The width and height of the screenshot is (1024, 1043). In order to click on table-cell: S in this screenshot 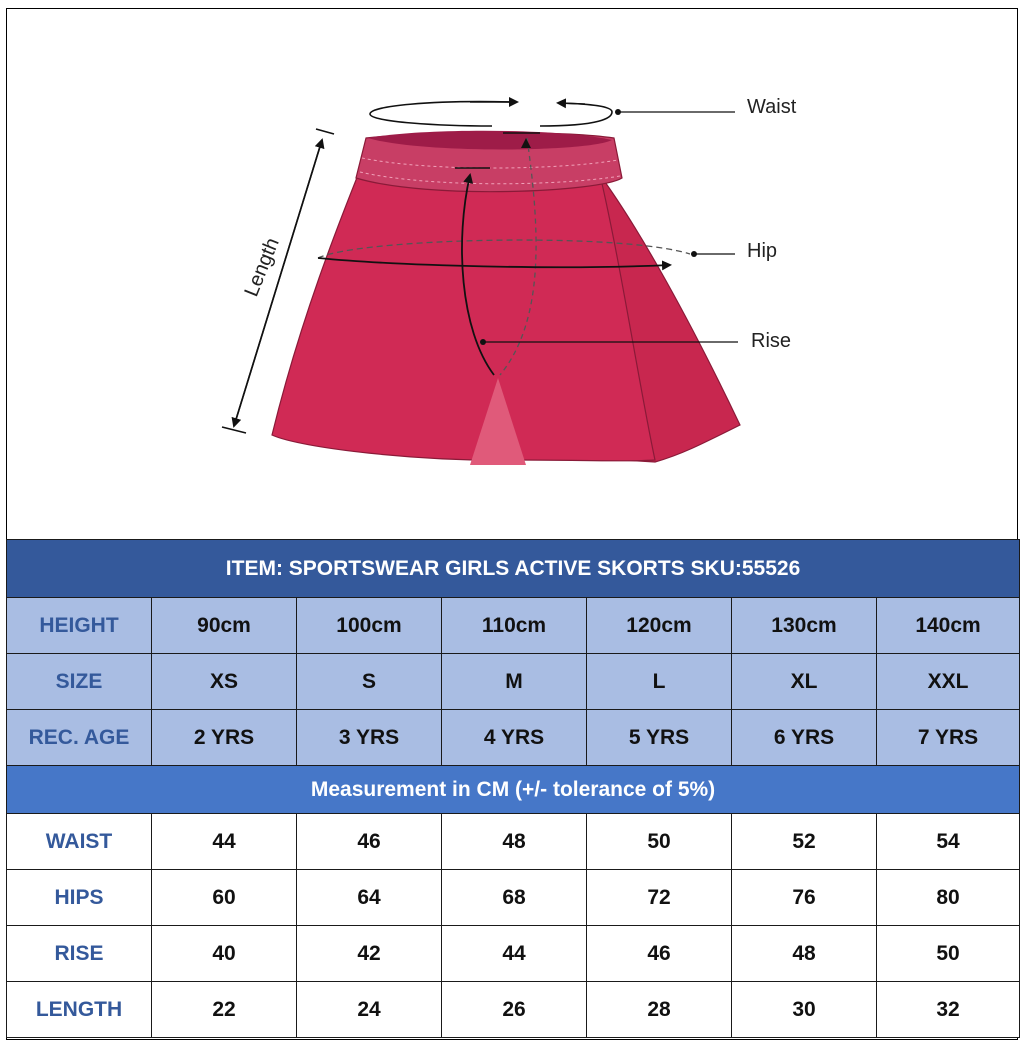, I will do `click(369, 681)`.